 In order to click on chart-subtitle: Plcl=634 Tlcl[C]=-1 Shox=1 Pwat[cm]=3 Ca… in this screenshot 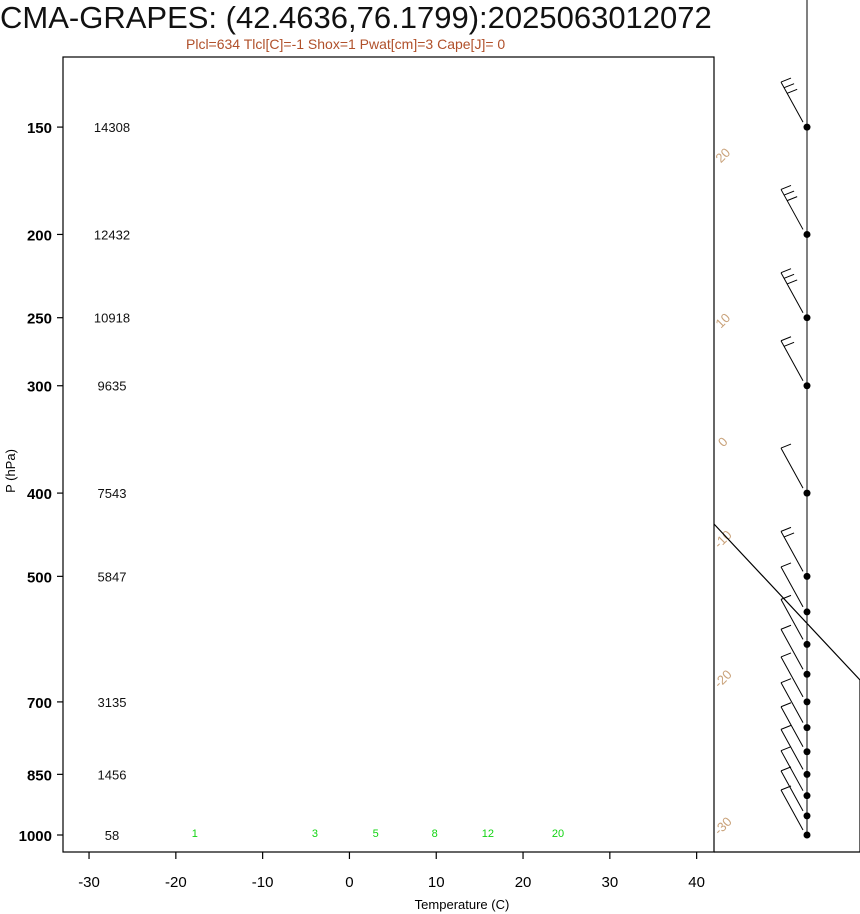, I will do `click(346, 44)`.